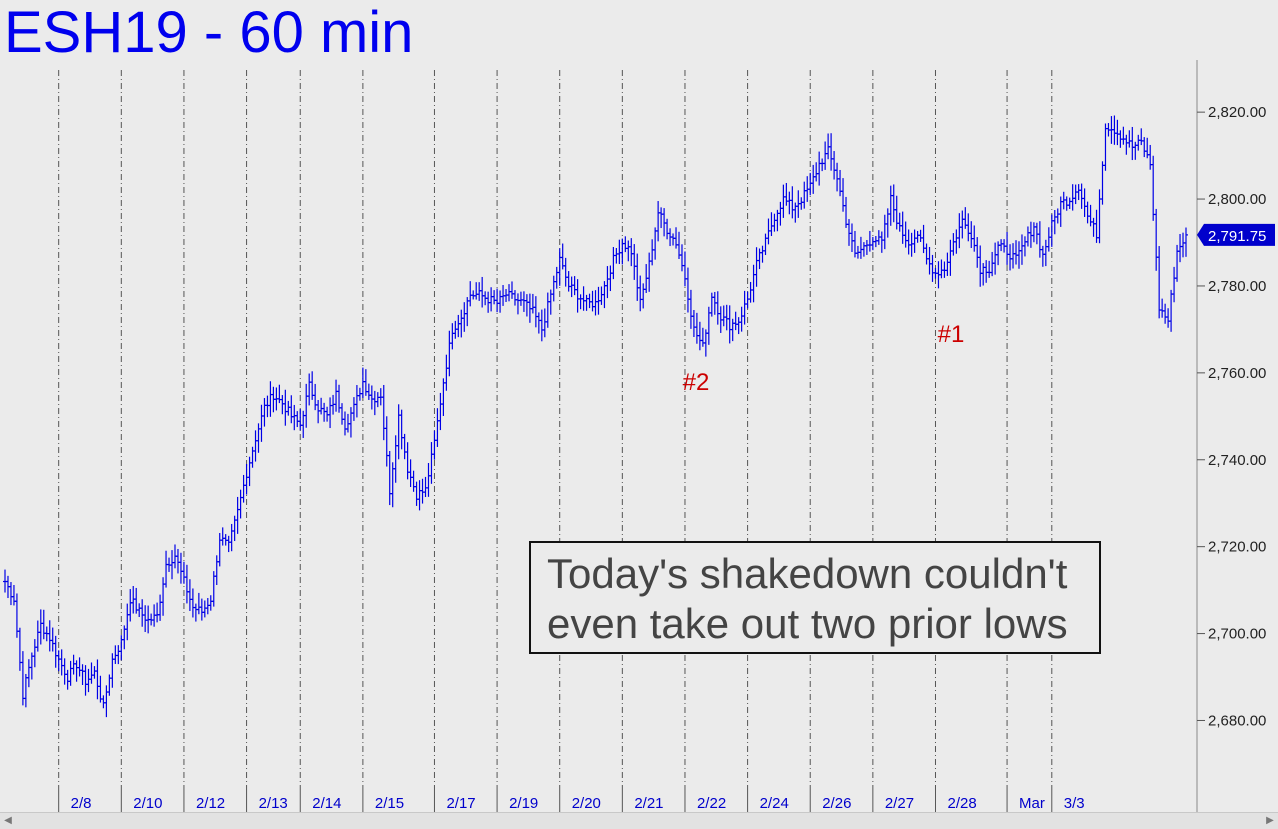 The image size is (1278, 829). I want to click on scroll-left-icon: ◀, so click(8, 820).